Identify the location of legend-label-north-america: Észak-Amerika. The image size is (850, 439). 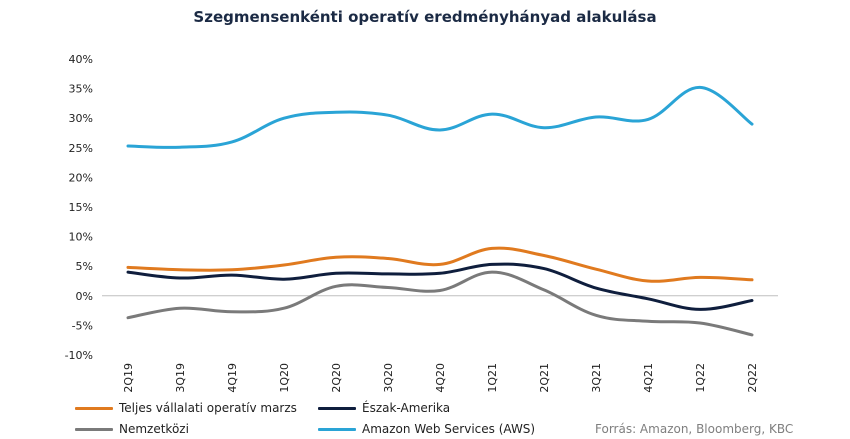
(406, 408).